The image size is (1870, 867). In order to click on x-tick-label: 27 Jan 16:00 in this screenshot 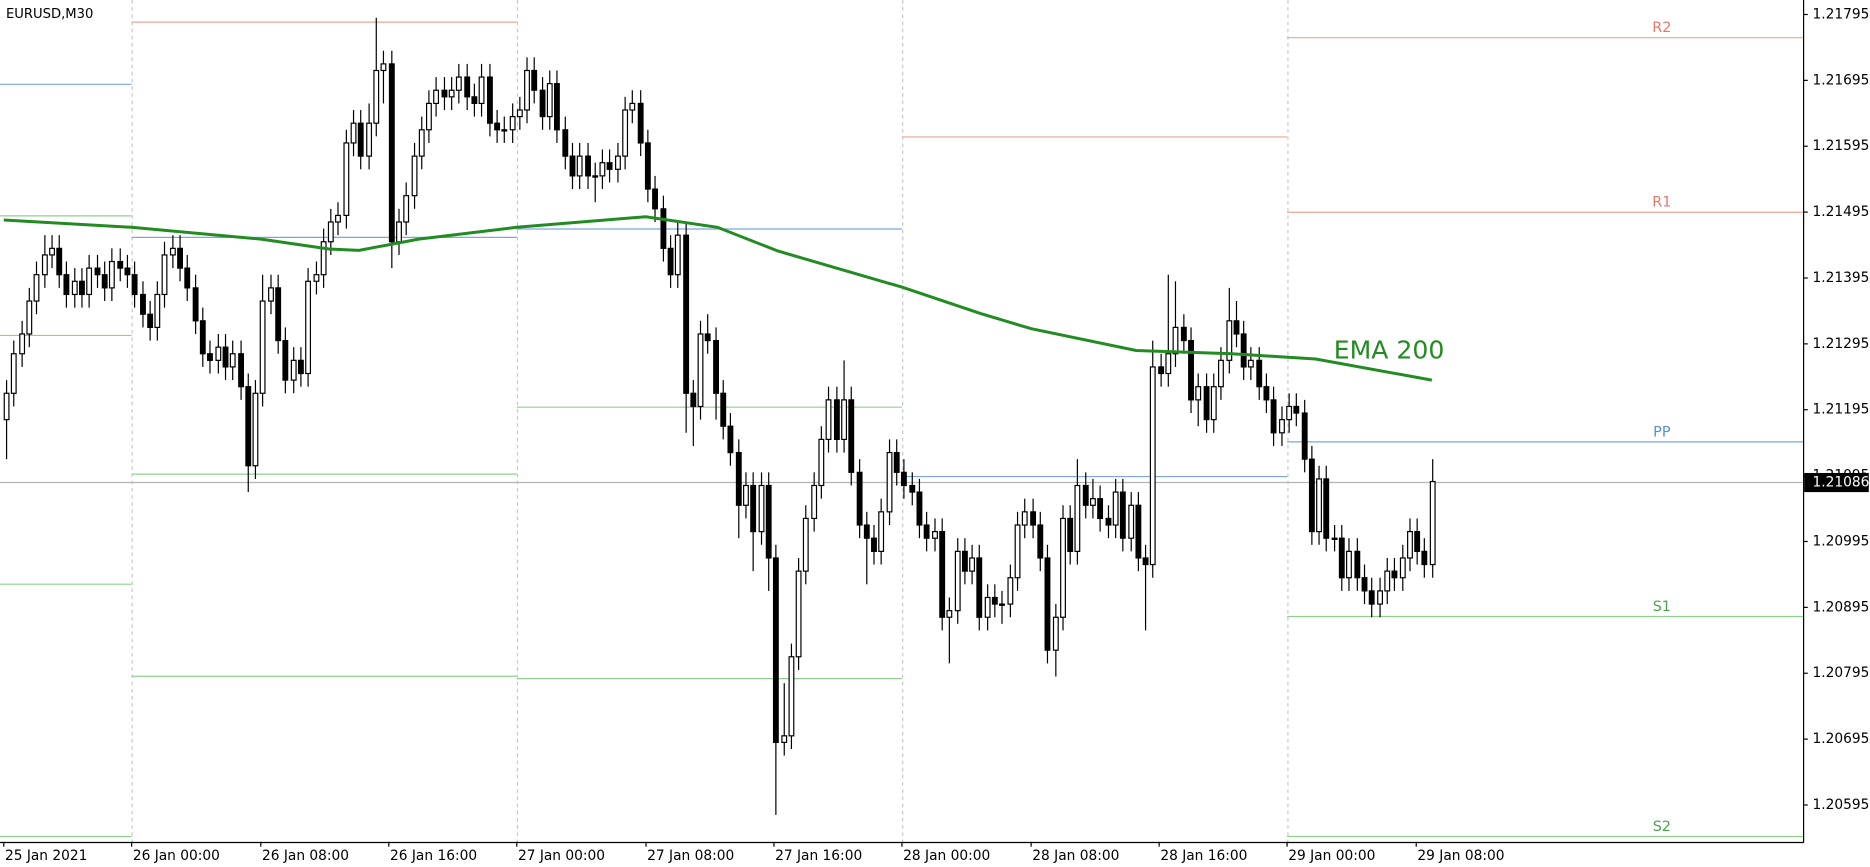, I will do `click(818, 856)`.